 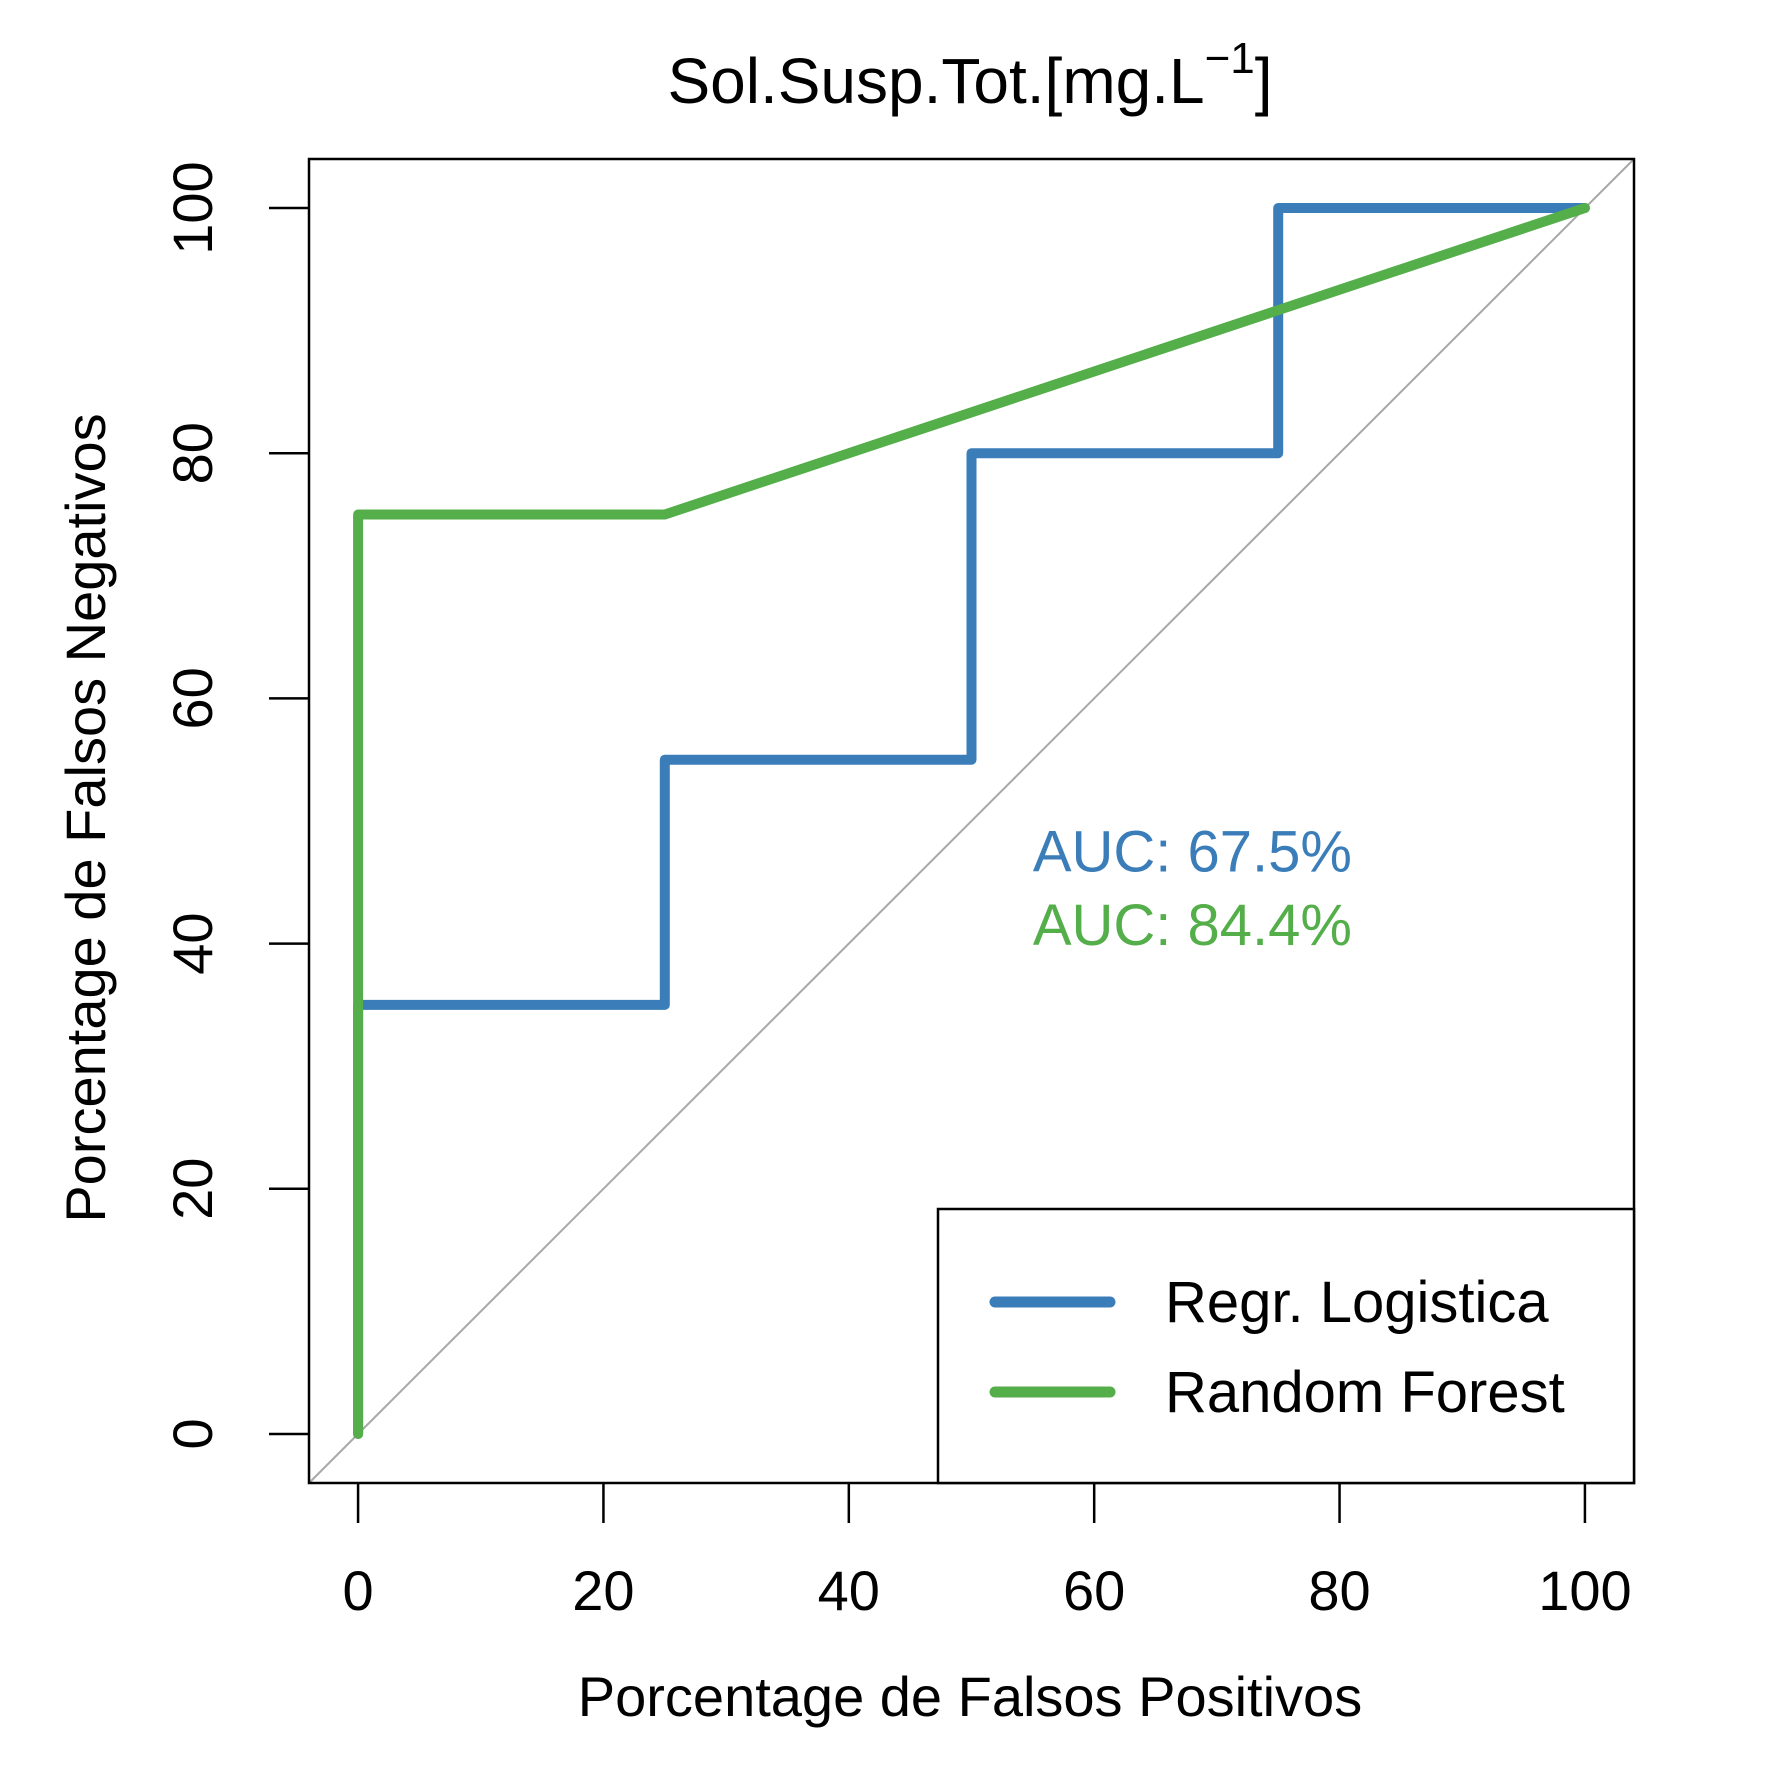 What do you see at coordinates (1365, 1392) in the screenshot?
I see `legend-label: Random Forest` at bounding box center [1365, 1392].